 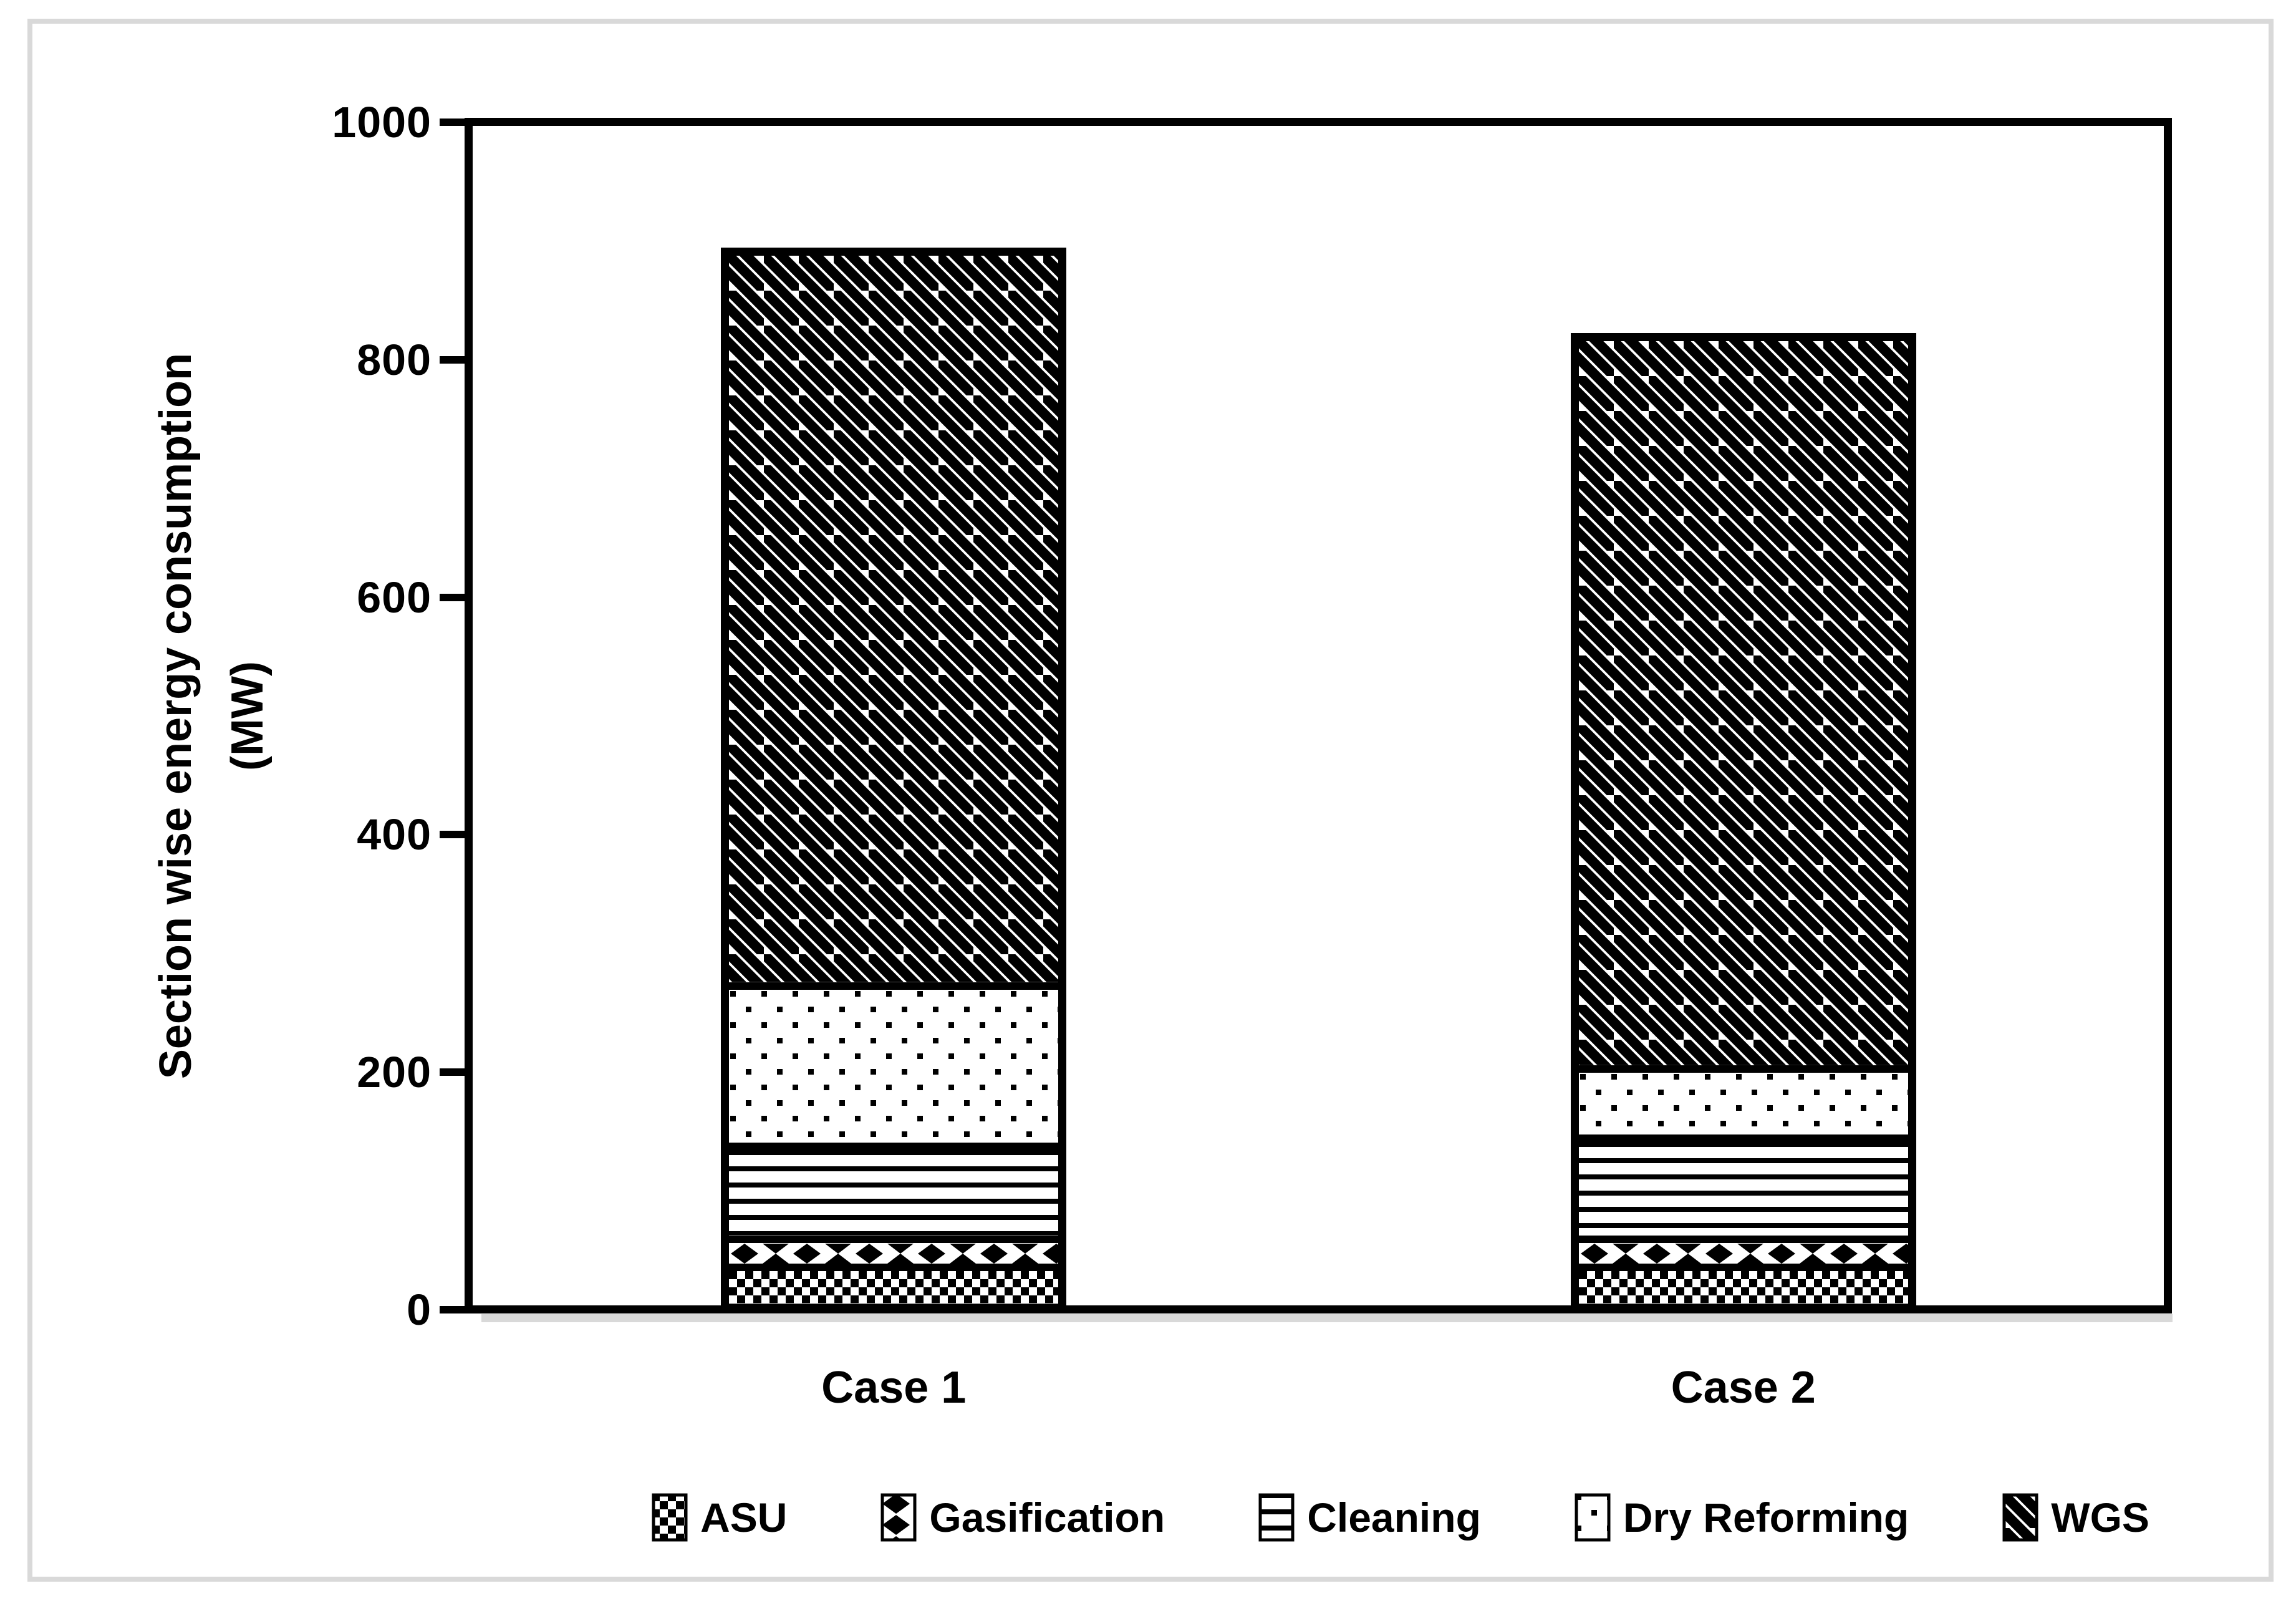 What do you see at coordinates (894, 1388) in the screenshot?
I see `category-label: Case 1` at bounding box center [894, 1388].